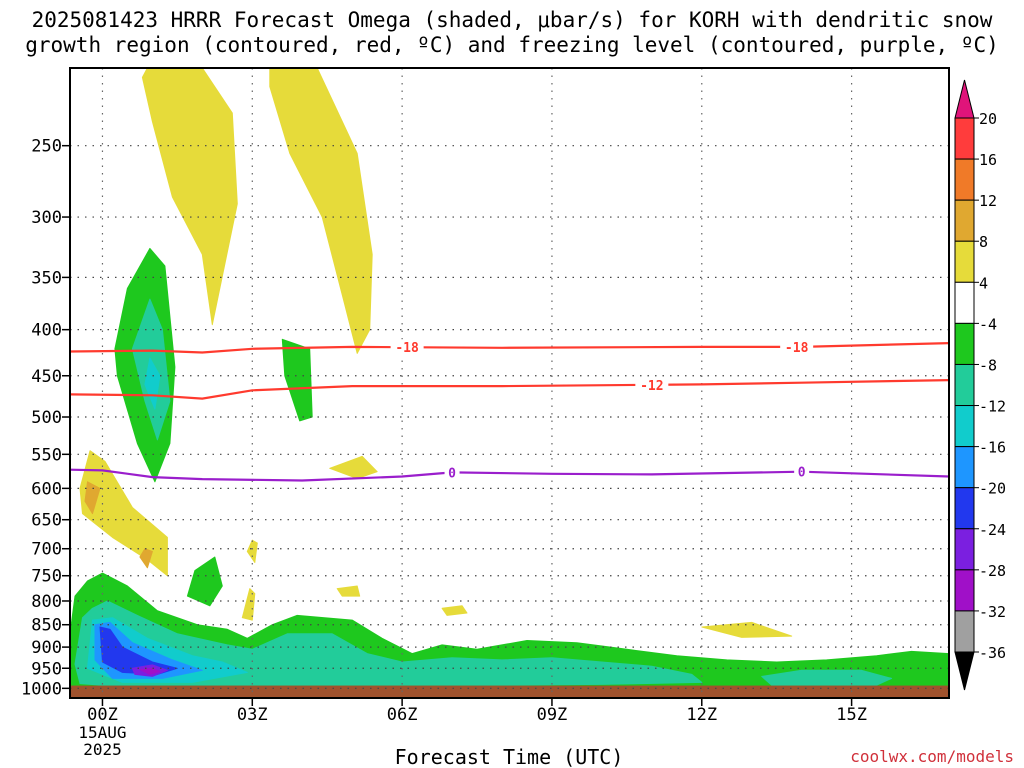 The width and height of the screenshot is (1024, 768). I want to click on colorbar-label-10: -24, so click(992, 530).